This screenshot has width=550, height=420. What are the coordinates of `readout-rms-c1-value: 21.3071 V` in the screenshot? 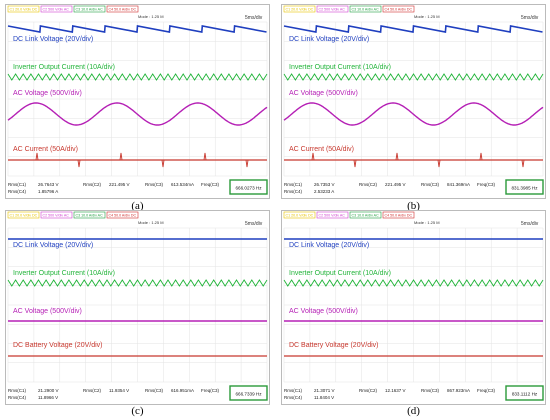 It's located at (324, 390).